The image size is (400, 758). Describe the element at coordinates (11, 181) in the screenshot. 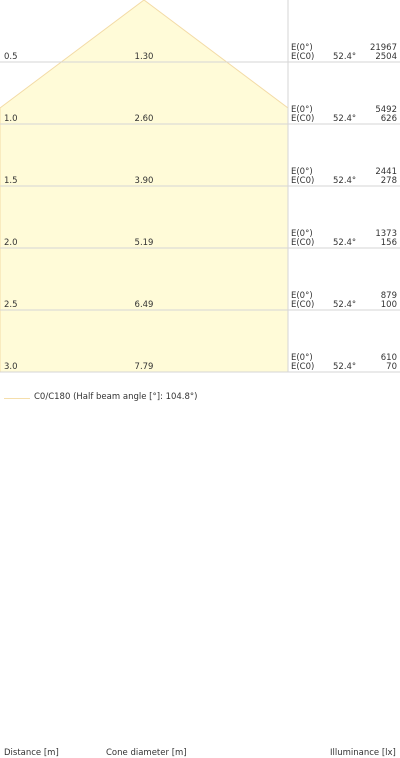

I see `distance-value: 1.5` at that location.